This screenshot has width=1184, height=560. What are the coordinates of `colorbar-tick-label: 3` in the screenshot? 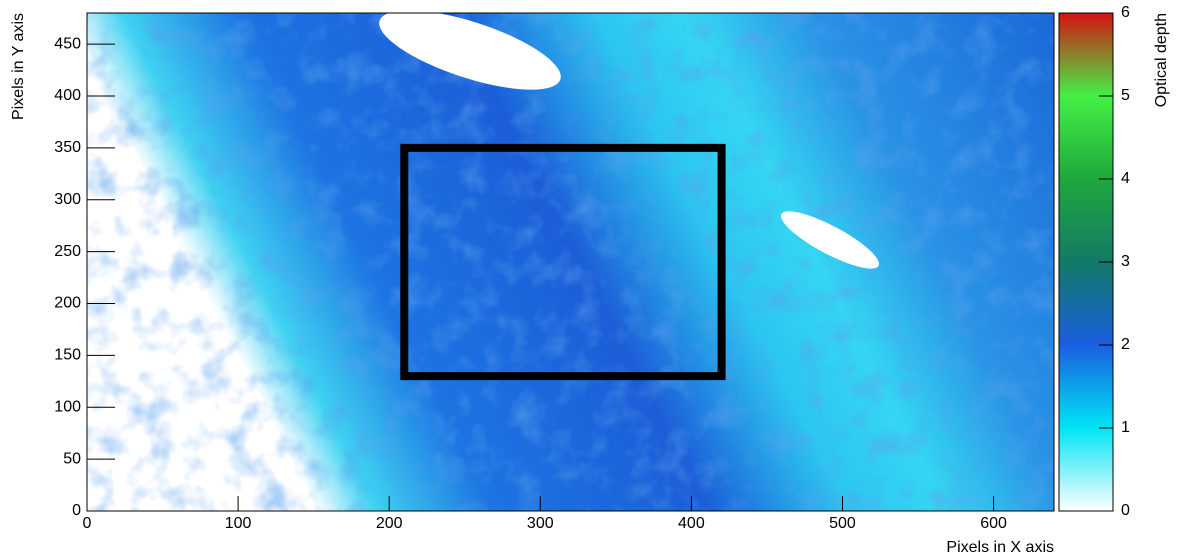 It's located at (1125, 261).